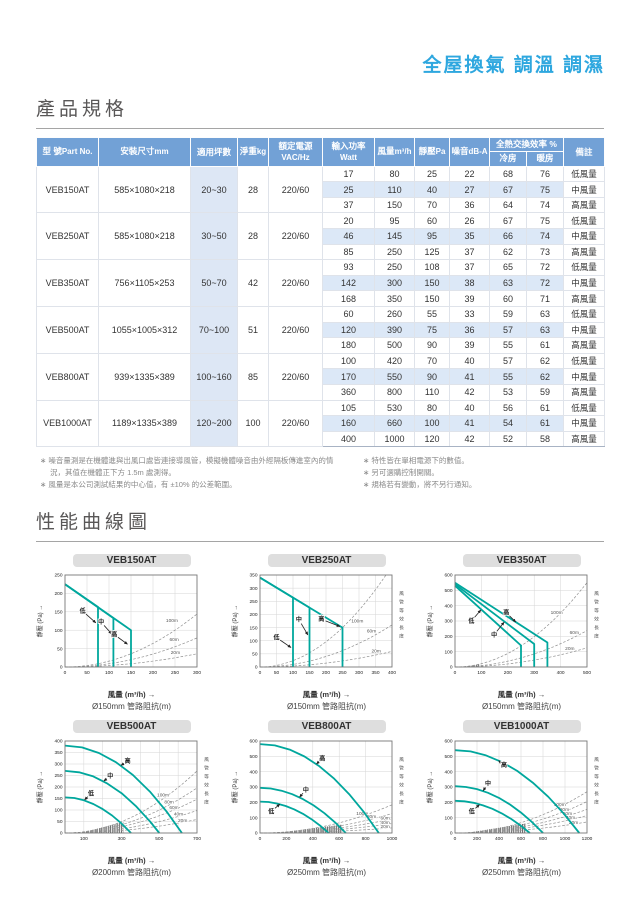  What do you see at coordinates (545, 283) in the screenshot?
I see `cell-heat: 72` at bounding box center [545, 283].